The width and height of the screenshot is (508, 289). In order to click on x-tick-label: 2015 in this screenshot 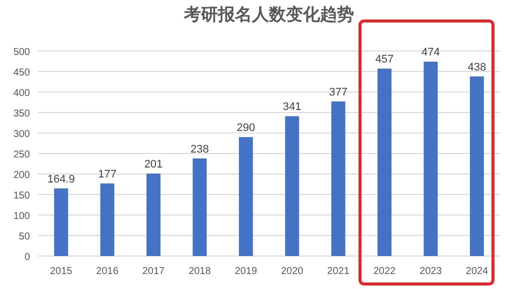, I will do `click(61, 271)`.